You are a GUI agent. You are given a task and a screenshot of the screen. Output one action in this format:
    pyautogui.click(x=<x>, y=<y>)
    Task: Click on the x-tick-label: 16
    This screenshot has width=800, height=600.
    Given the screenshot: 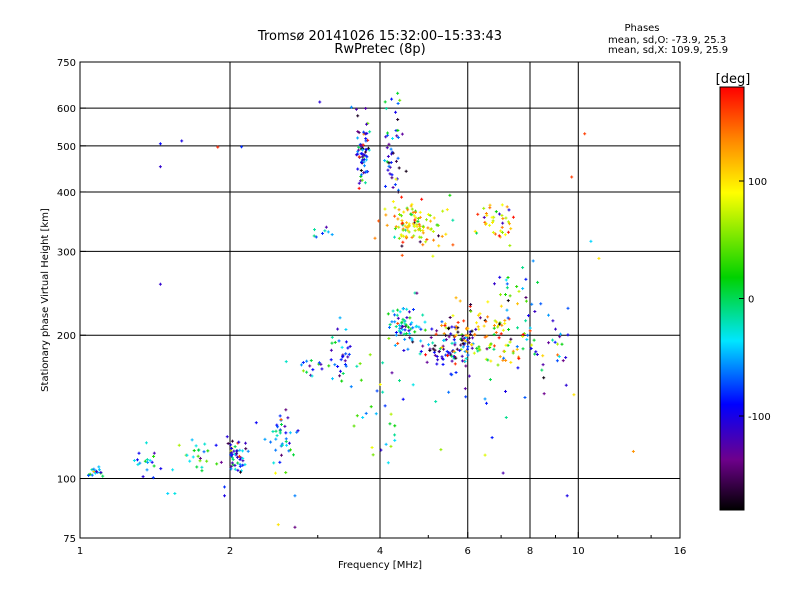 What is the action you would take?
    pyautogui.click(x=680, y=551)
    